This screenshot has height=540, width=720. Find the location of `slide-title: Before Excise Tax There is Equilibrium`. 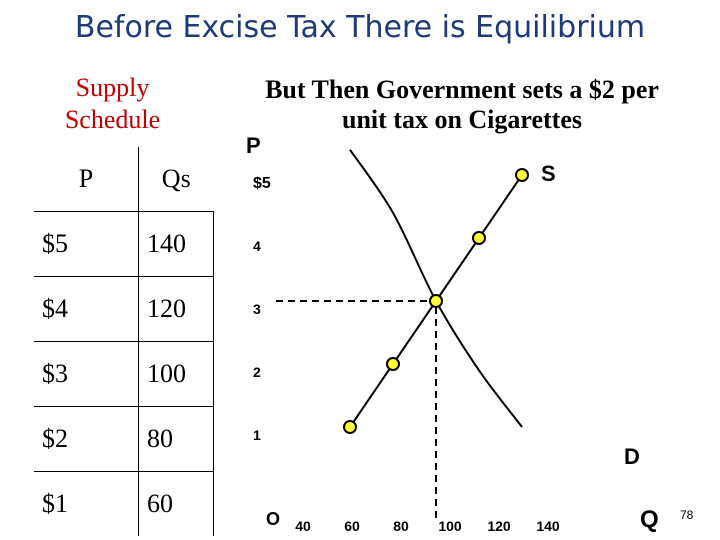

slide-title: Before Excise Tax There is Equilibrium is located at coordinates (360, 27).